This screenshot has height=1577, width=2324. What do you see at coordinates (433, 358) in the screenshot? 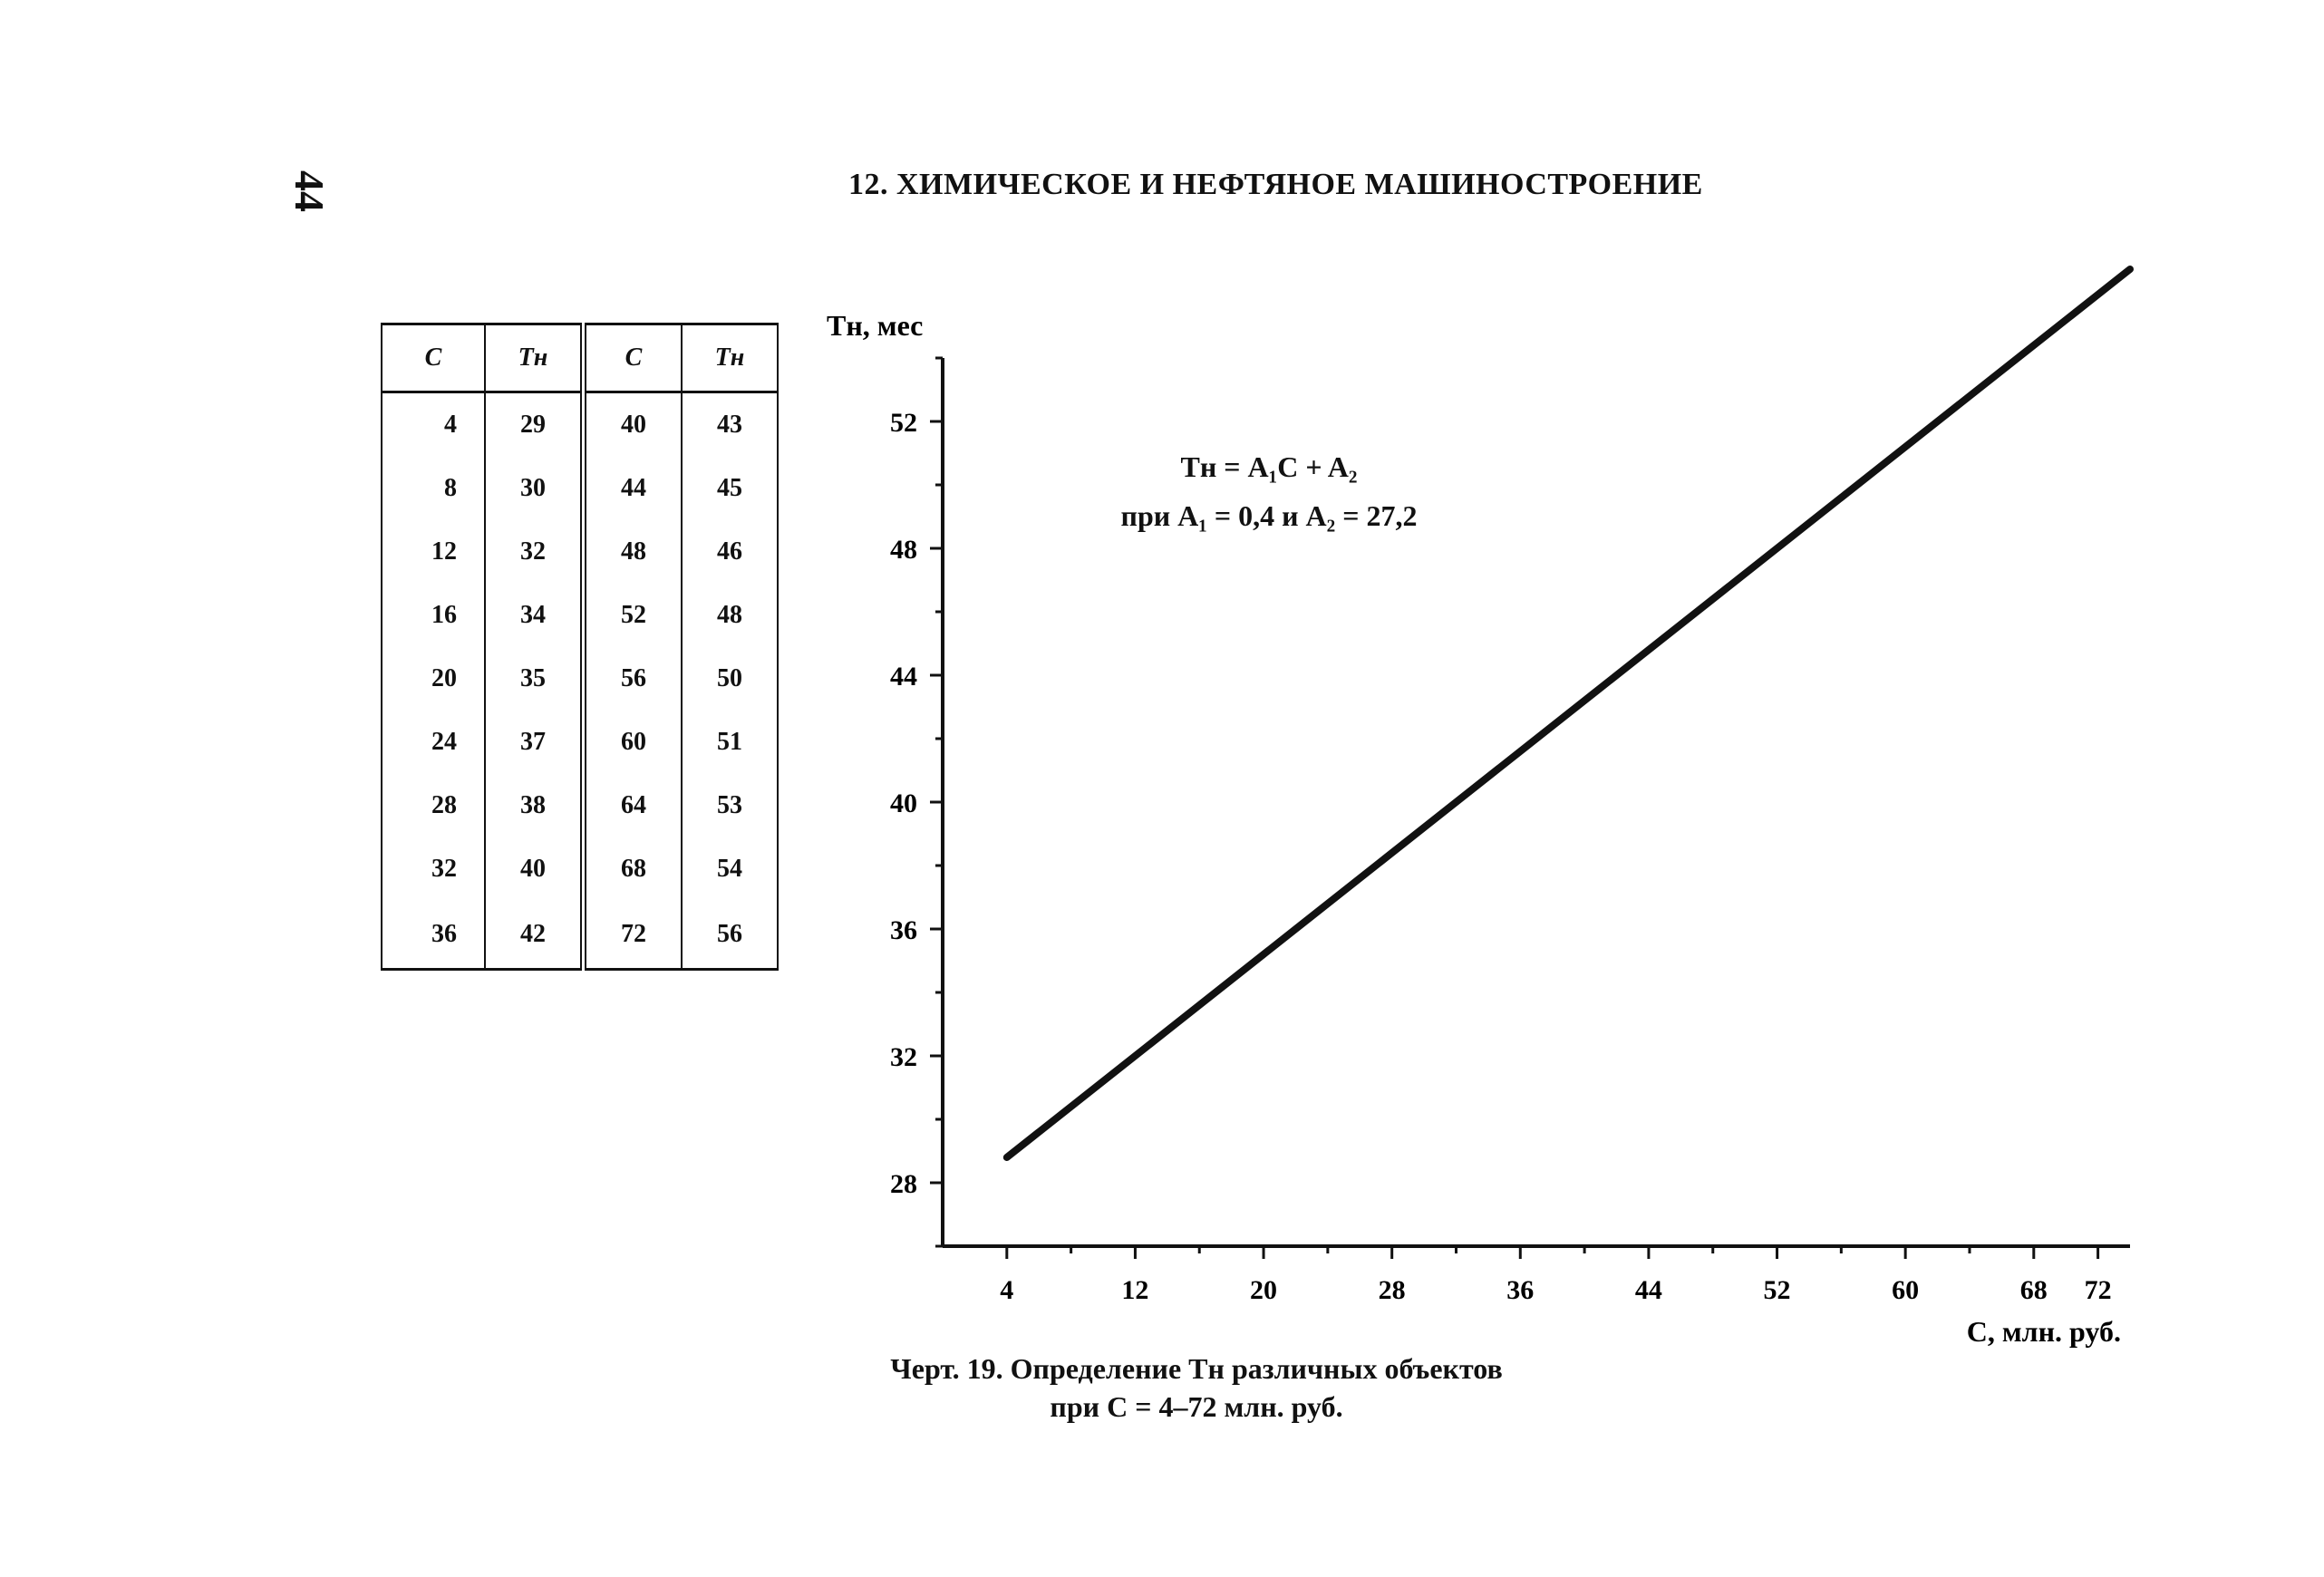
I see `table-header-c1: C` at bounding box center [433, 358].